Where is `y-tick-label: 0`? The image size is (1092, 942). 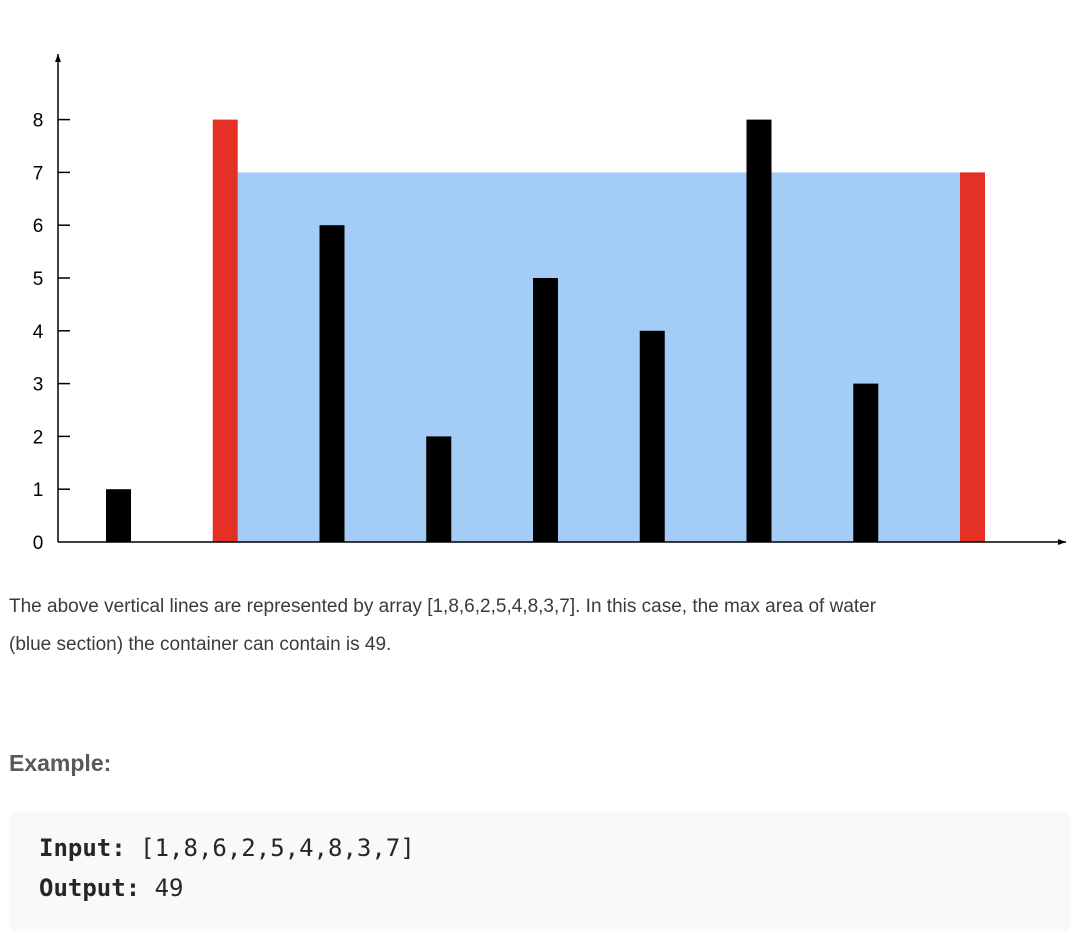 y-tick-label: 0 is located at coordinates (38, 543).